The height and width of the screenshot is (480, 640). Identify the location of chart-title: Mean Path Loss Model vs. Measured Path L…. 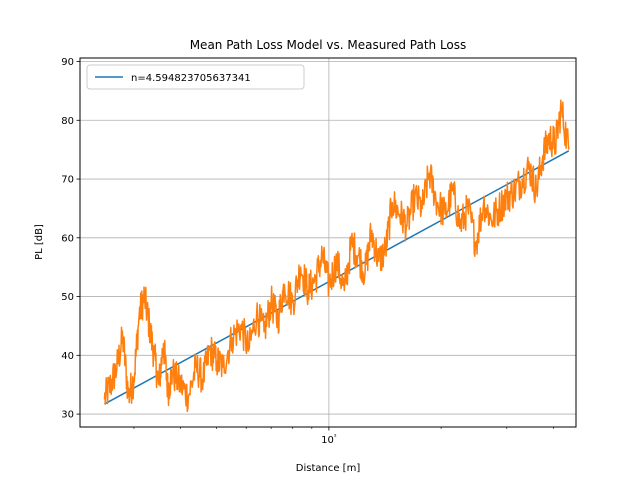
(328, 45).